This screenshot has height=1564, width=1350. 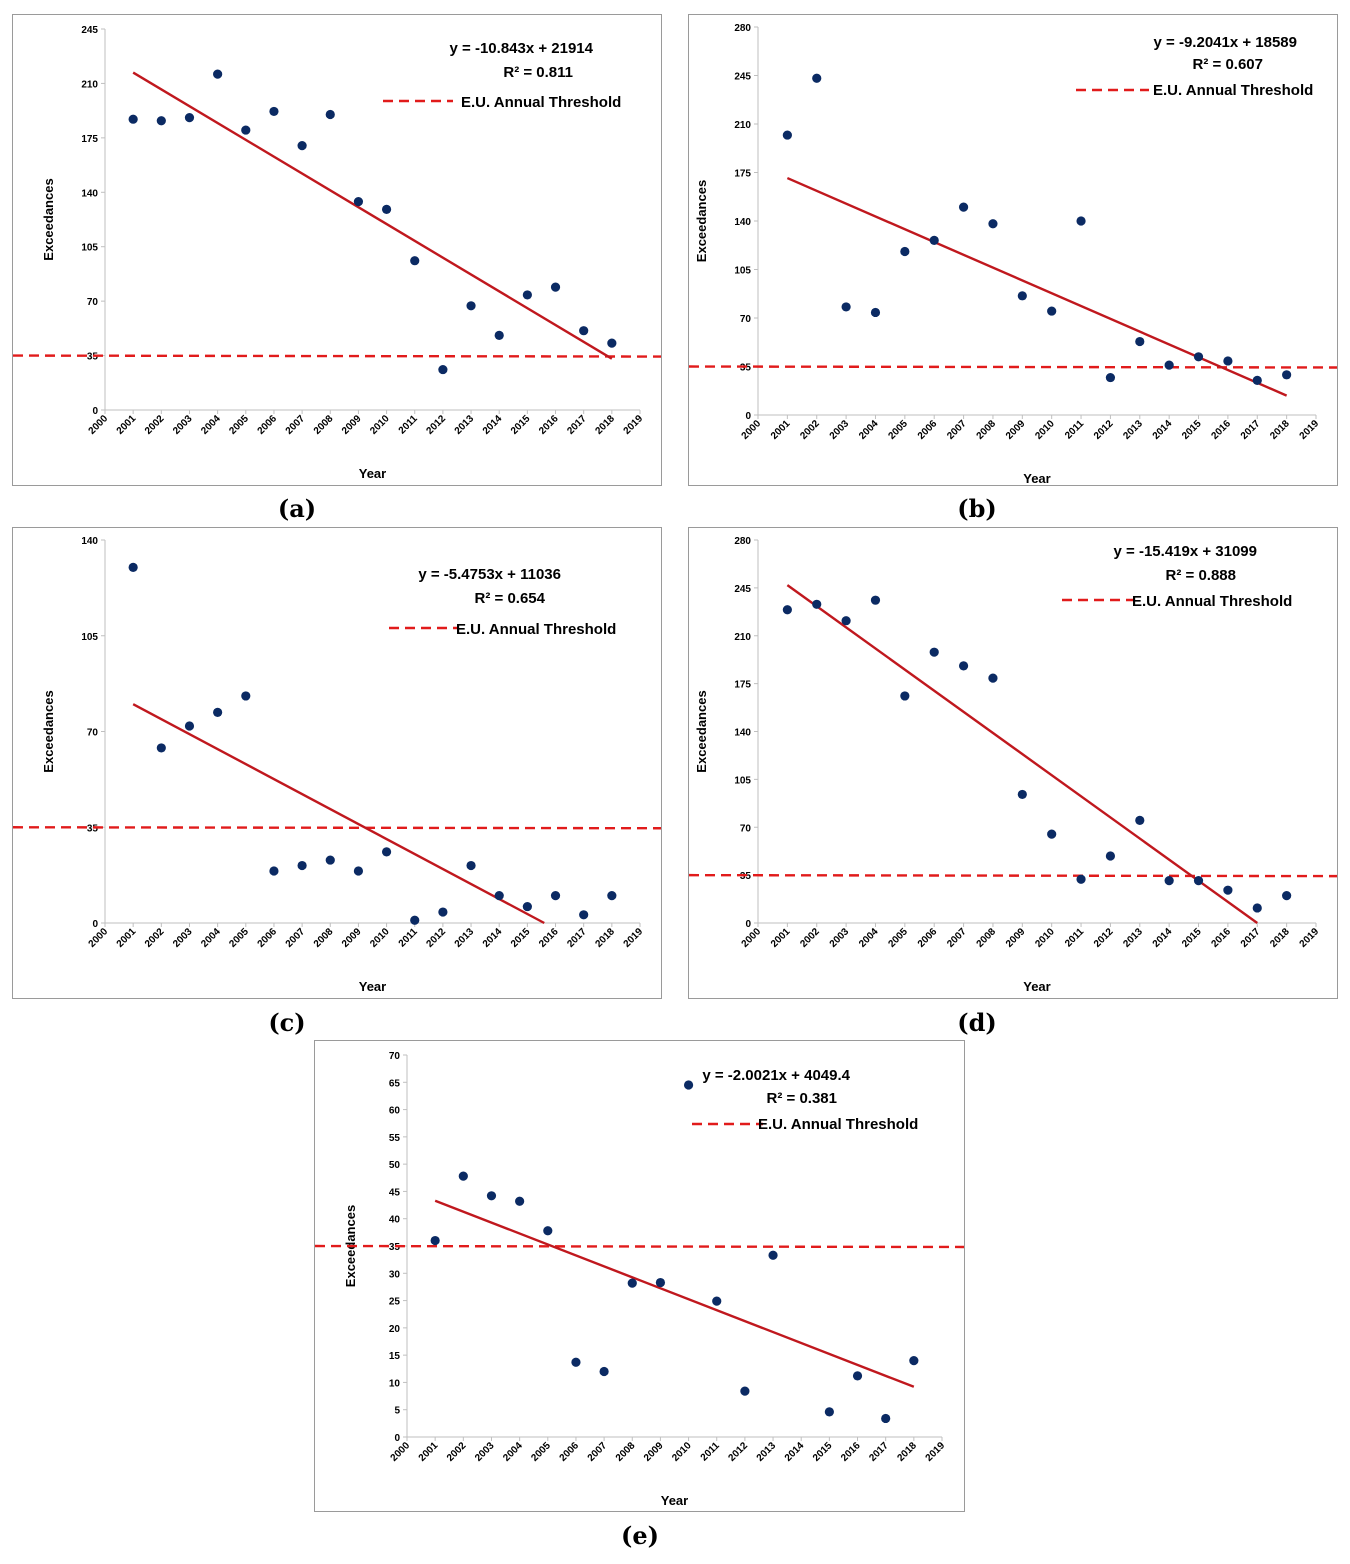 What do you see at coordinates (99, 938) in the screenshot?
I see `x-tick-label: 2000` at bounding box center [99, 938].